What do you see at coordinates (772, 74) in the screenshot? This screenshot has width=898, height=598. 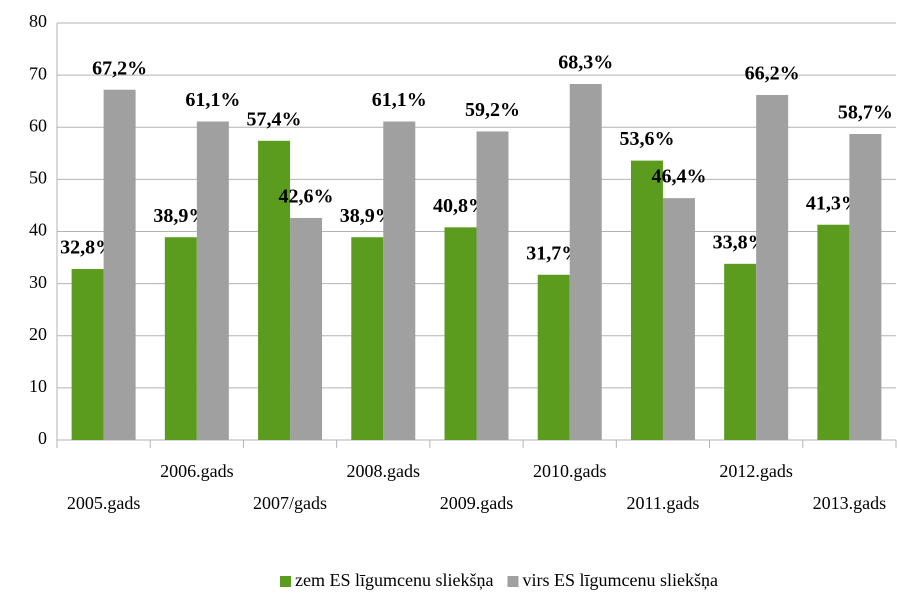 I see `value-label: 66,2%` at bounding box center [772, 74].